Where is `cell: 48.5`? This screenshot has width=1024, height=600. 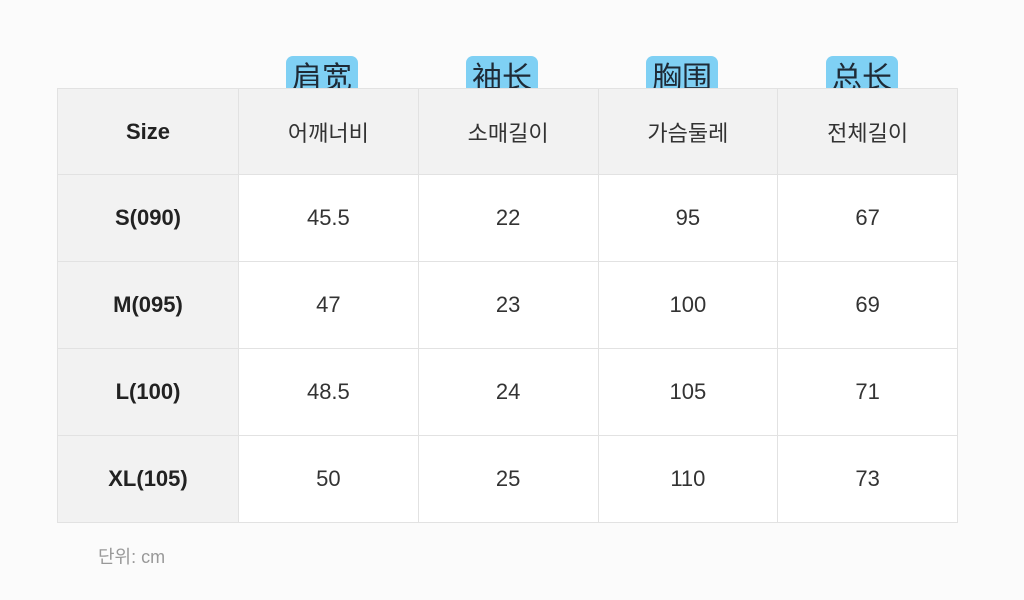 cell: 48.5 is located at coordinates (328, 392).